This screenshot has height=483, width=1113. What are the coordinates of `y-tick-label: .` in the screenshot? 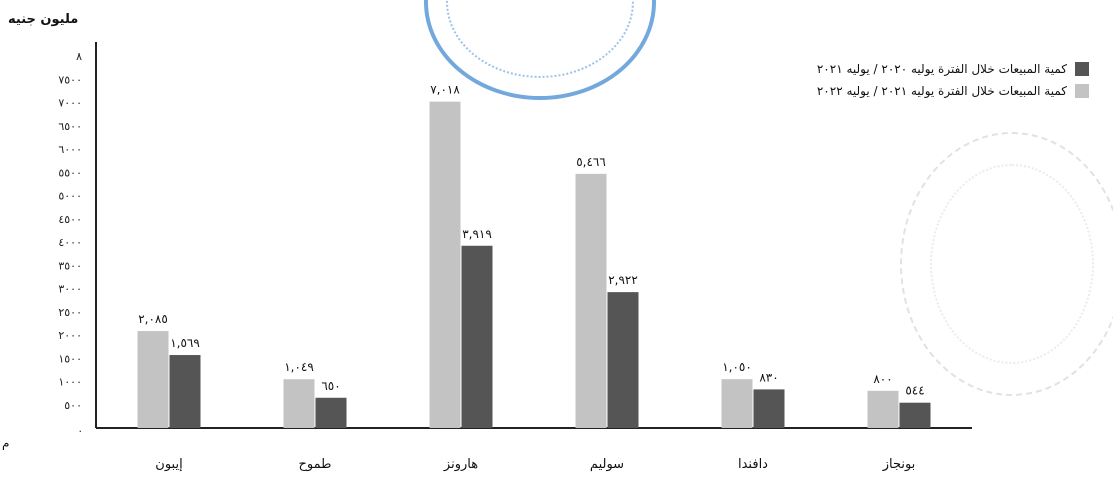 It's located at (81, 428).